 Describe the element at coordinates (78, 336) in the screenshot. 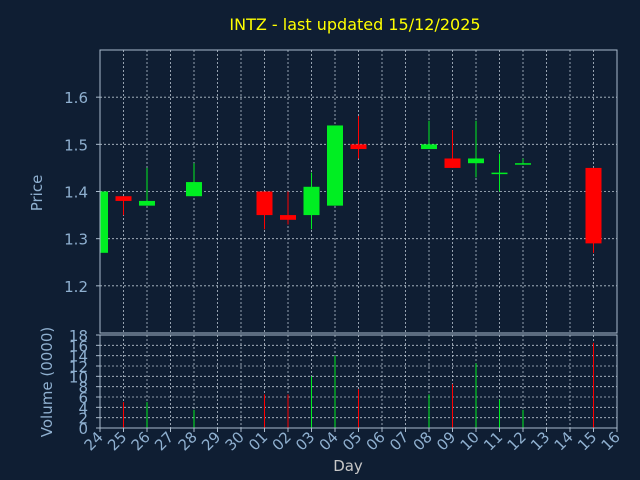

I see `volume-tick-label: 18` at that location.